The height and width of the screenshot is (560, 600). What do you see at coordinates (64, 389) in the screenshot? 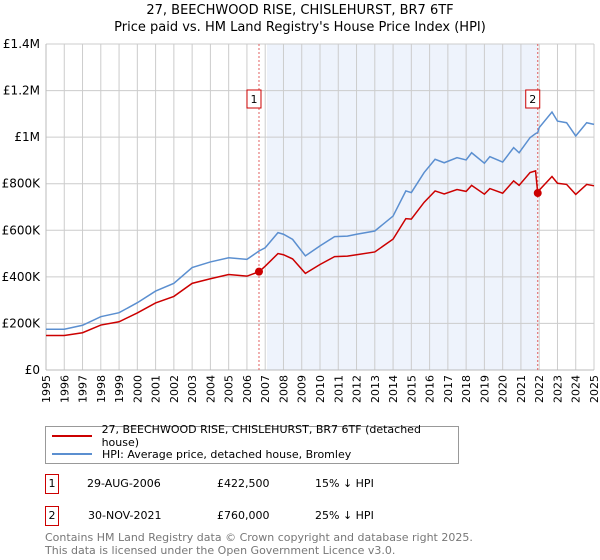
I see `x-tick-label: 1996` at bounding box center [64, 389].